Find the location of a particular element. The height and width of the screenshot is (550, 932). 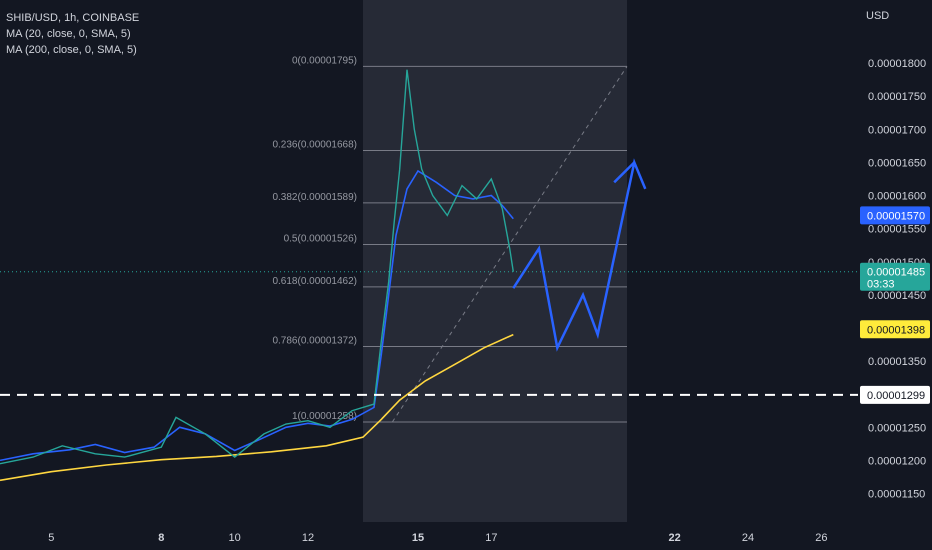

projection-drawing is located at coordinates (579, 255).